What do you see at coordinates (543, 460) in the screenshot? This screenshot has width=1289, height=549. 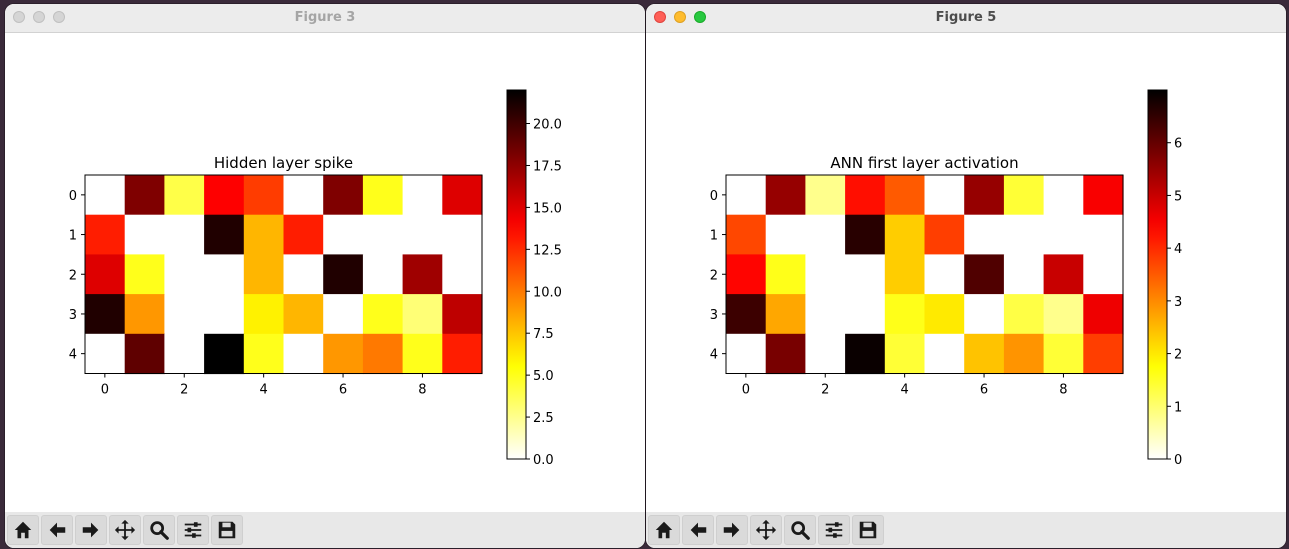 I see `colorbar-tick-label: 0.0` at bounding box center [543, 460].